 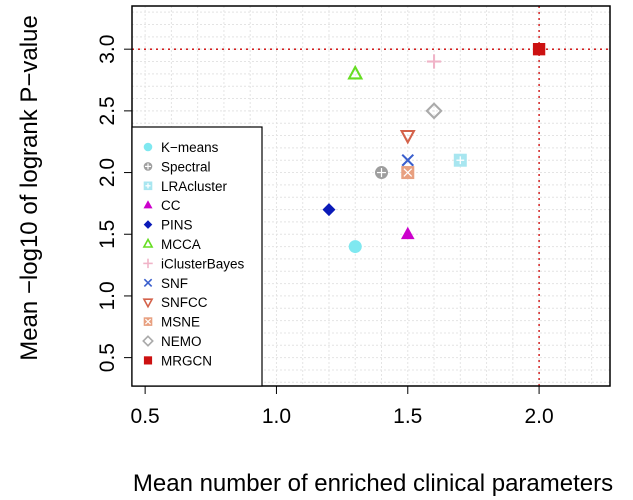 What do you see at coordinates (29, 188) in the screenshot?
I see `y-axis-label: Mean −log10 of logrank P−value` at bounding box center [29, 188].